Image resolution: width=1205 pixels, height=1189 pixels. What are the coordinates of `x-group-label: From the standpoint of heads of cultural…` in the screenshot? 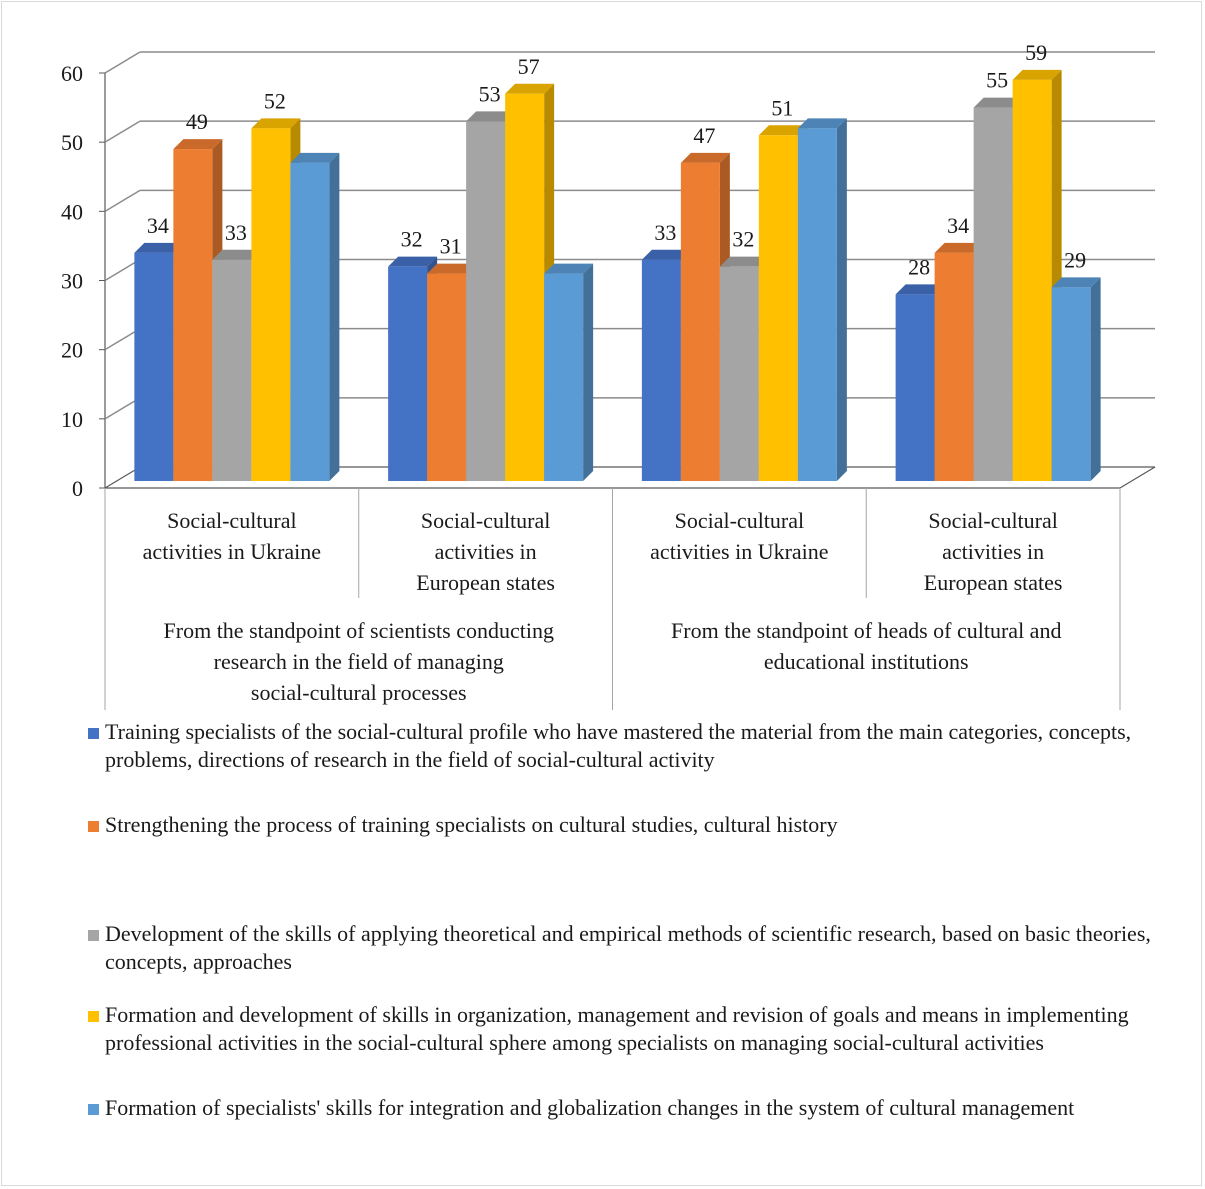 It's located at (866, 646).